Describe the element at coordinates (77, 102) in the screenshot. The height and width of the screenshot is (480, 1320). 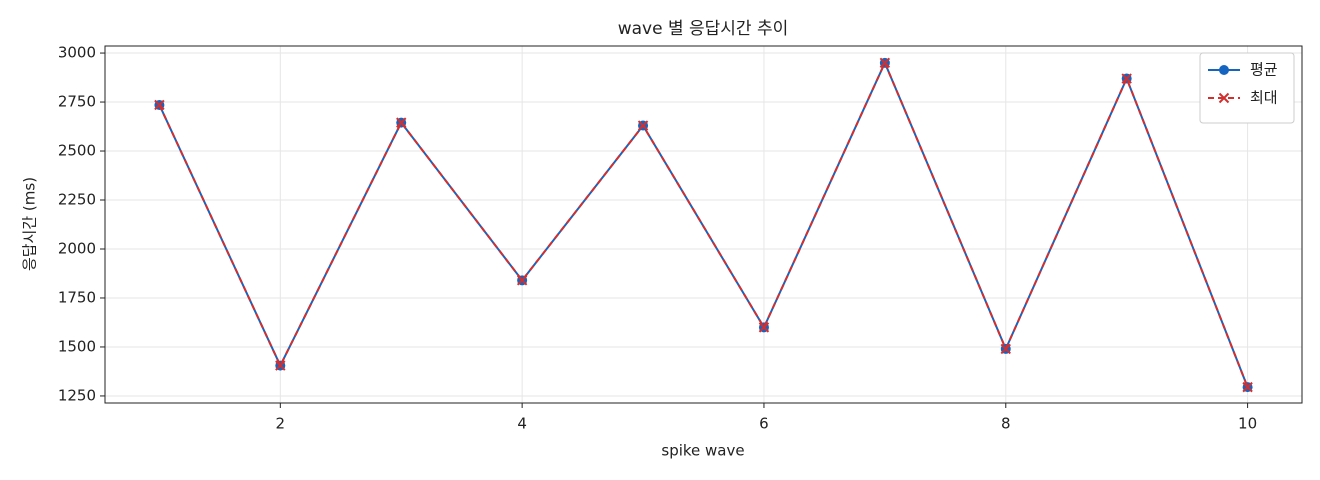
I see `y-tick-label: 2750` at that location.